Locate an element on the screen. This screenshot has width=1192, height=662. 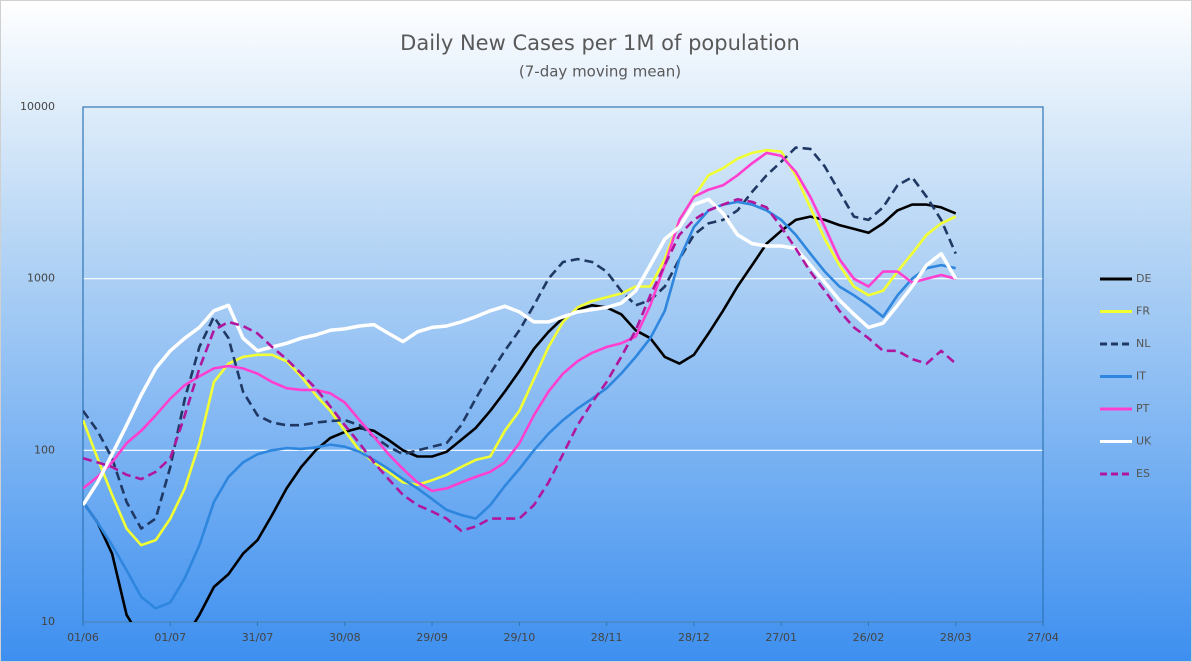
y-tick-label: 10000 is located at coordinates (37, 106).